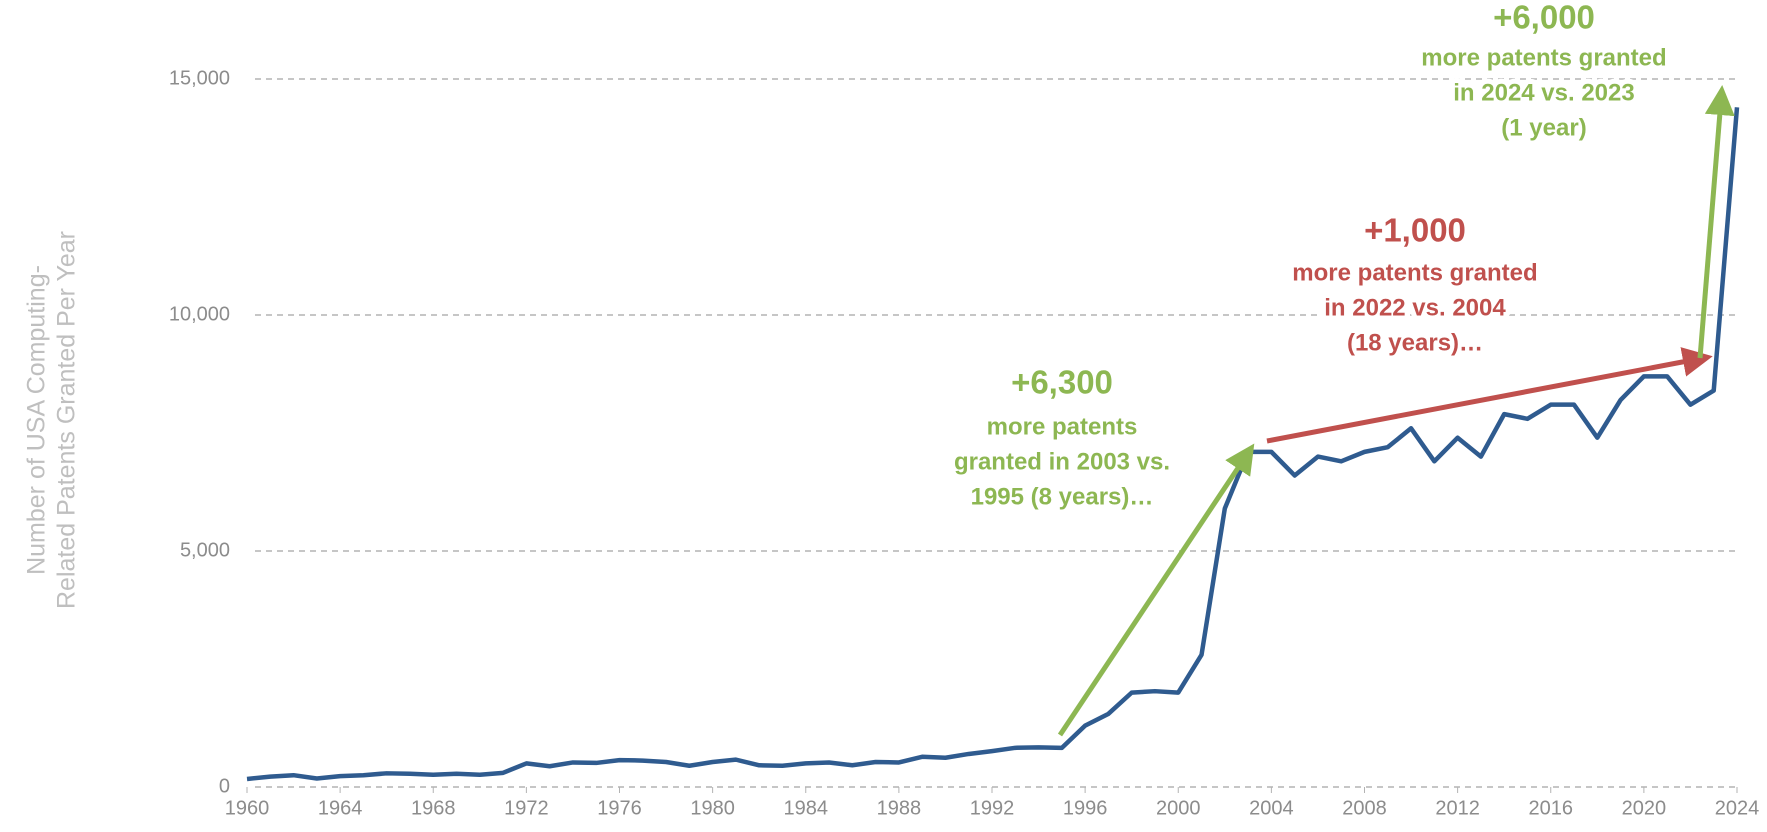  Describe the element at coordinates (1737, 808) in the screenshot. I see `x-tick-label: 2024` at that location.